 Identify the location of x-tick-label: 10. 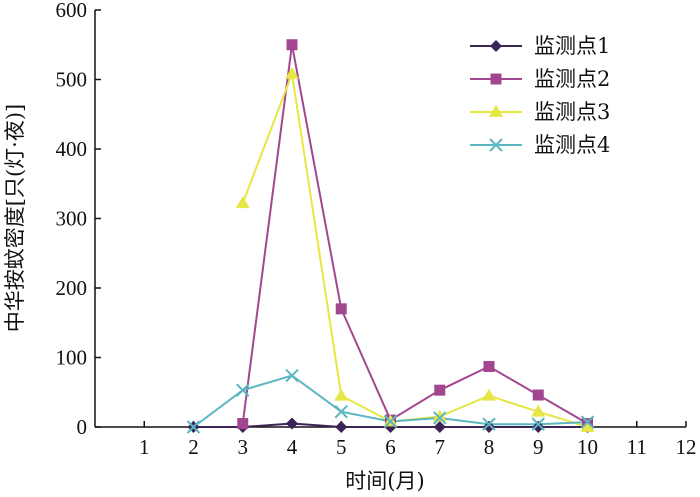
(587, 447).